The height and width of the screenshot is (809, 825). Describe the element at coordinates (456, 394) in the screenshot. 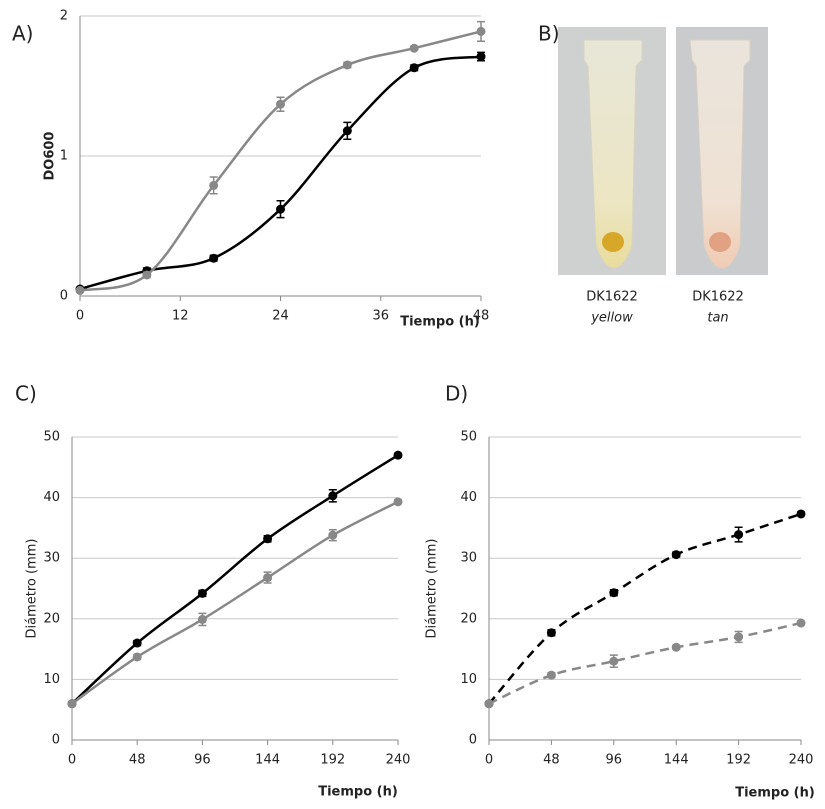

I see `panel-label: D)` at that location.